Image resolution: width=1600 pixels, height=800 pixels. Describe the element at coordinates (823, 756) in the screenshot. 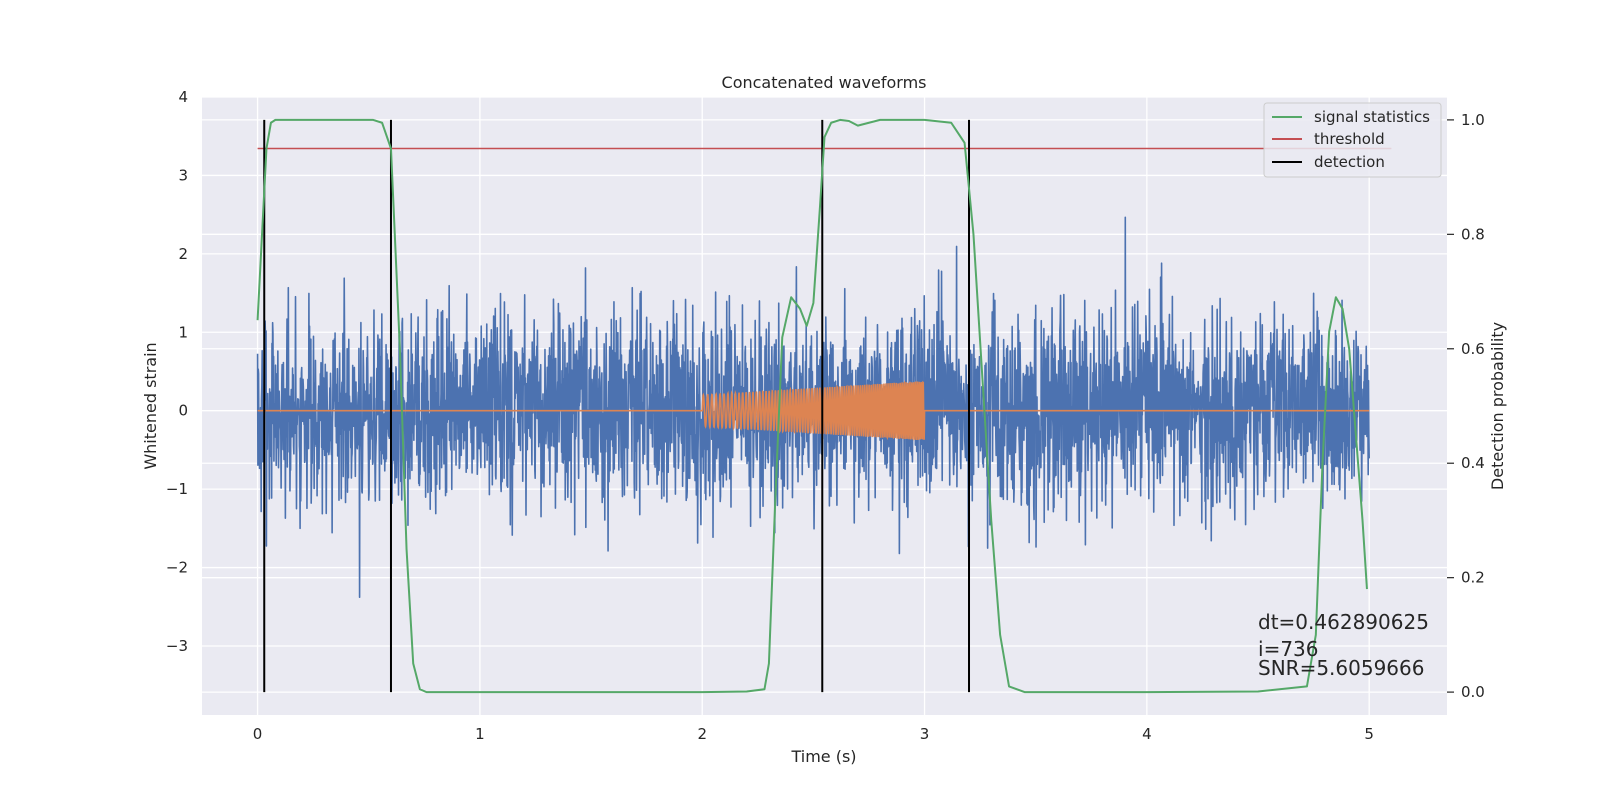

I see `x-axis-label: Time (s)` at that location.